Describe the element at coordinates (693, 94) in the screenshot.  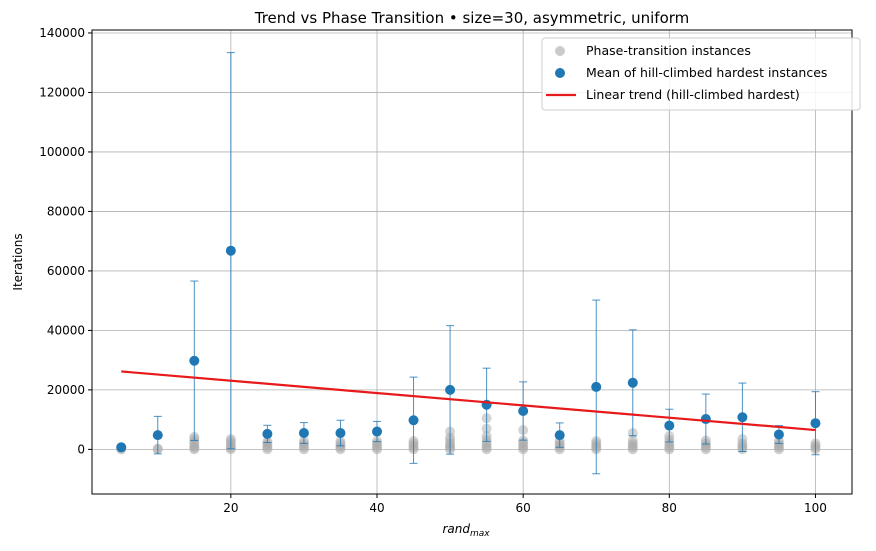
I see `legend-label-trend: Linear trend (hill-climbed hardest)` at that location.